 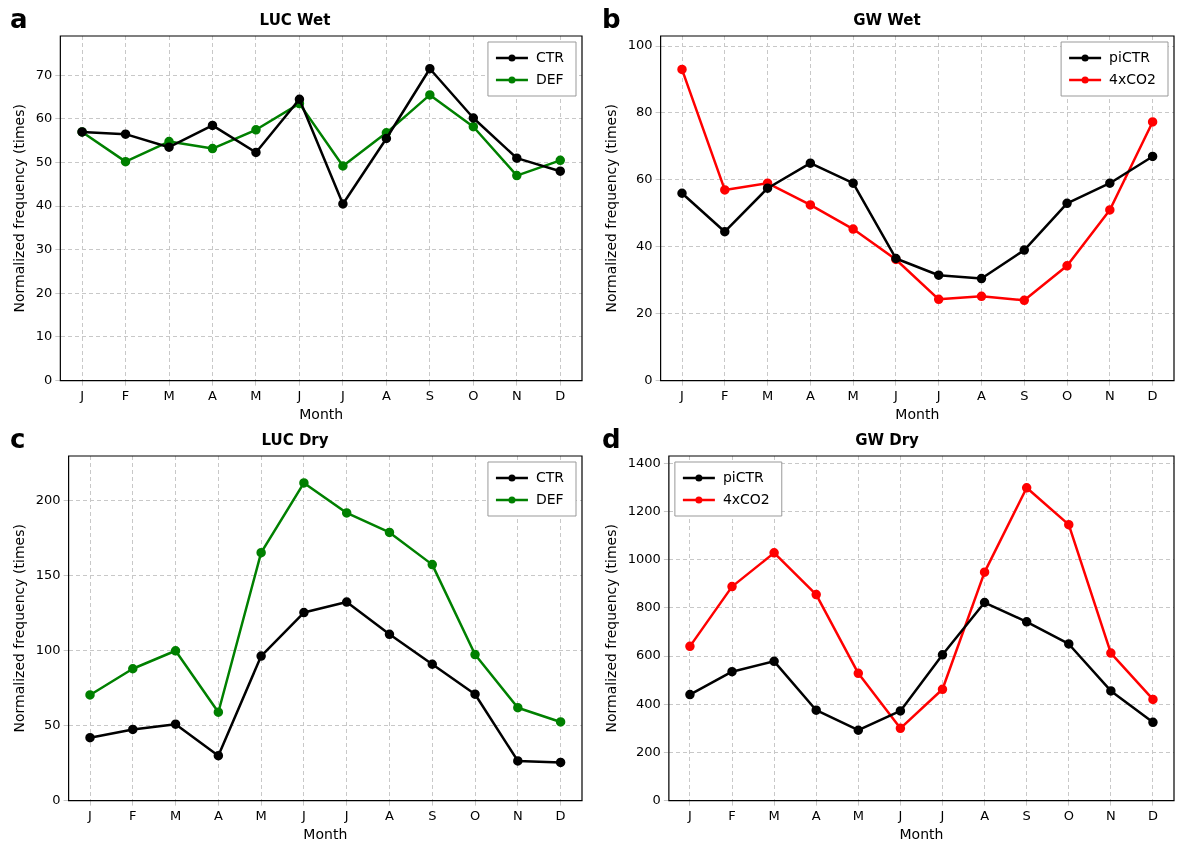 I want to click on y-tick-label: 70, so click(x=44, y=74).